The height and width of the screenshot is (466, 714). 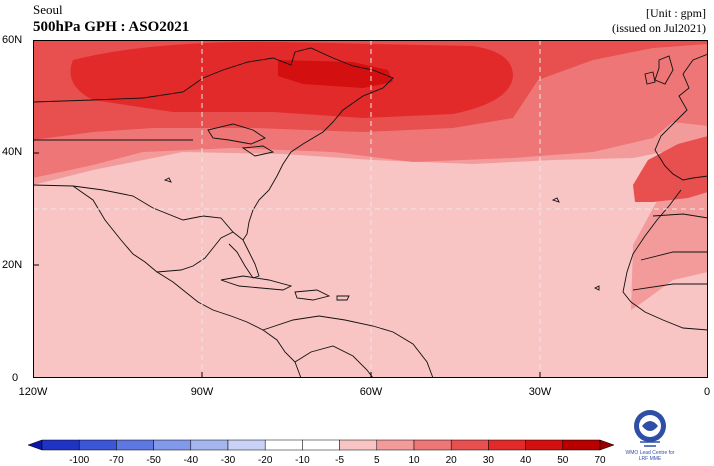 What do you see at coordinates (489, 459) in the screenshot?
I see `colorbar-label: 30` at bounding box center [489, 459].